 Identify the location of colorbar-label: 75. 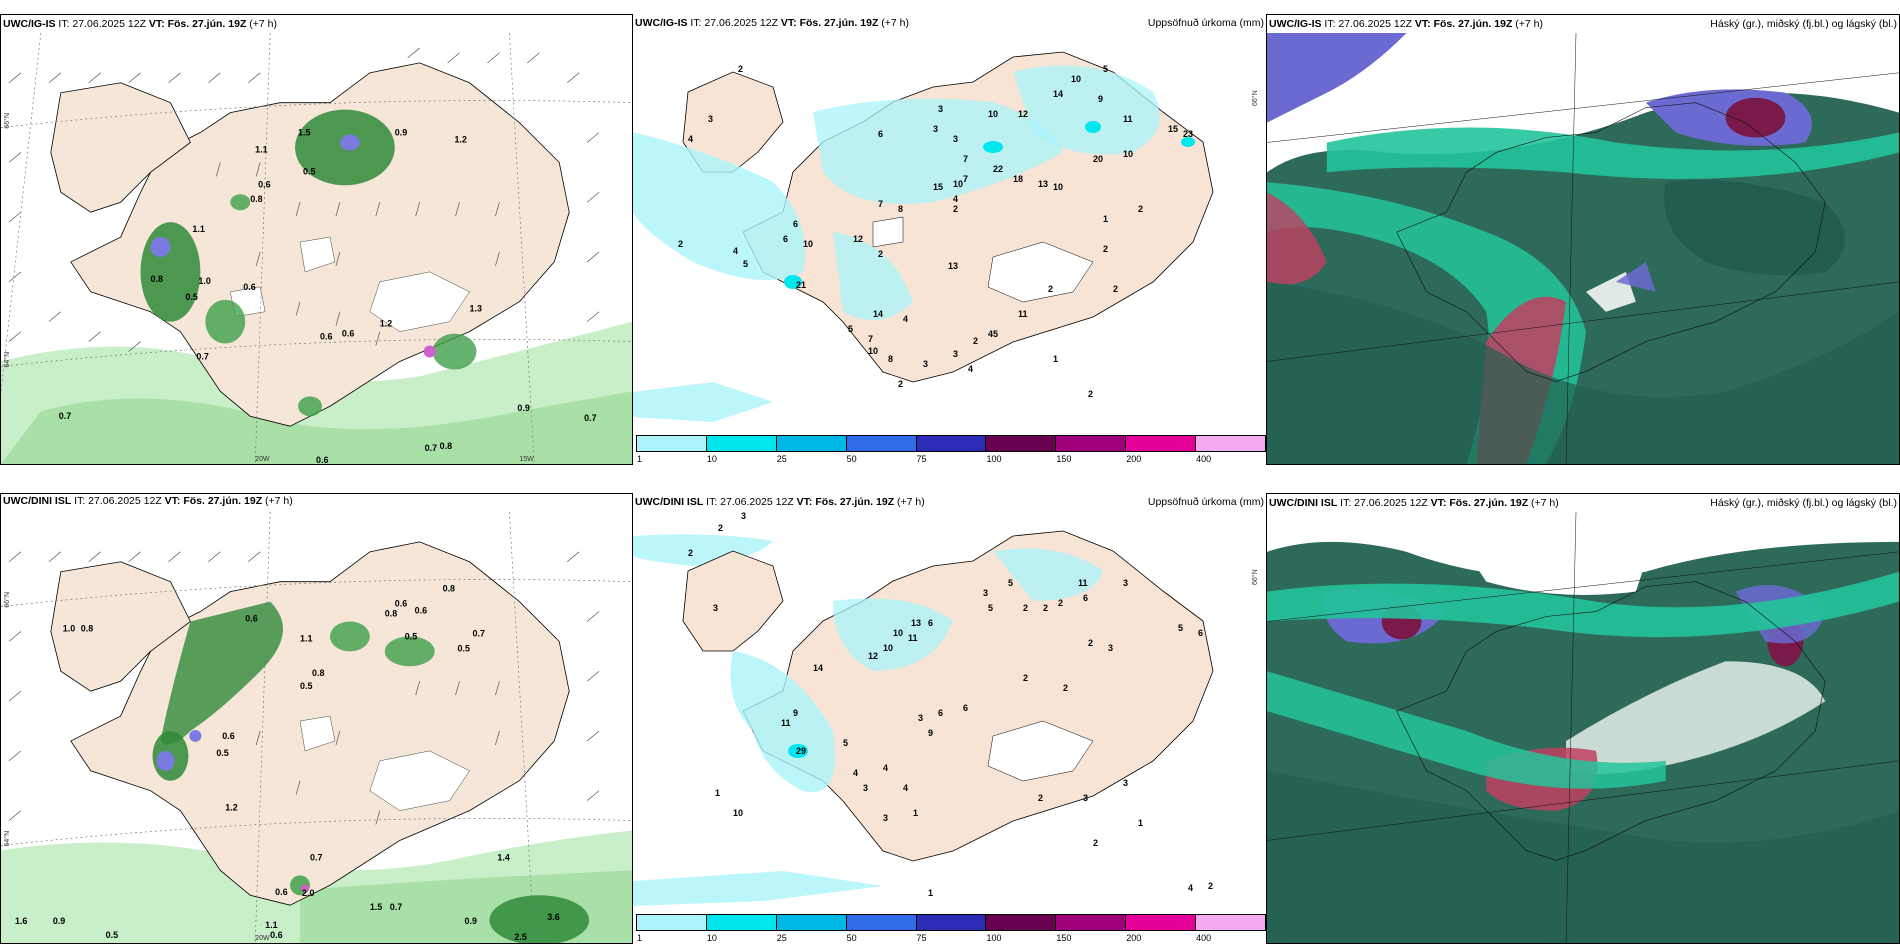
(921, 938).